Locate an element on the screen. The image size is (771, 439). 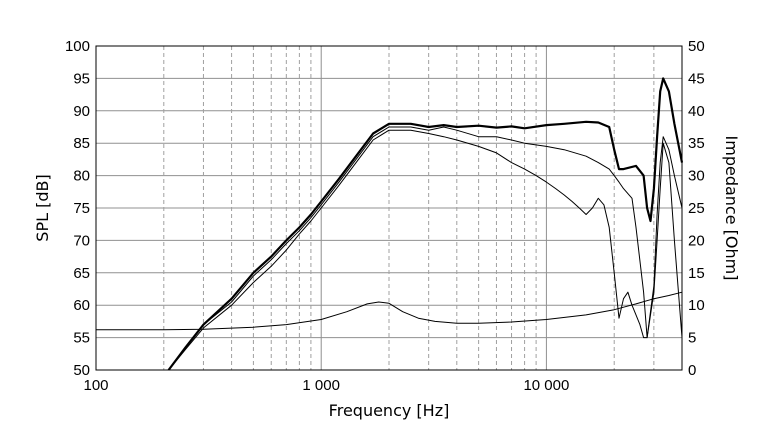
y2-tick-label: 50 is located at coordinates (696, 46).